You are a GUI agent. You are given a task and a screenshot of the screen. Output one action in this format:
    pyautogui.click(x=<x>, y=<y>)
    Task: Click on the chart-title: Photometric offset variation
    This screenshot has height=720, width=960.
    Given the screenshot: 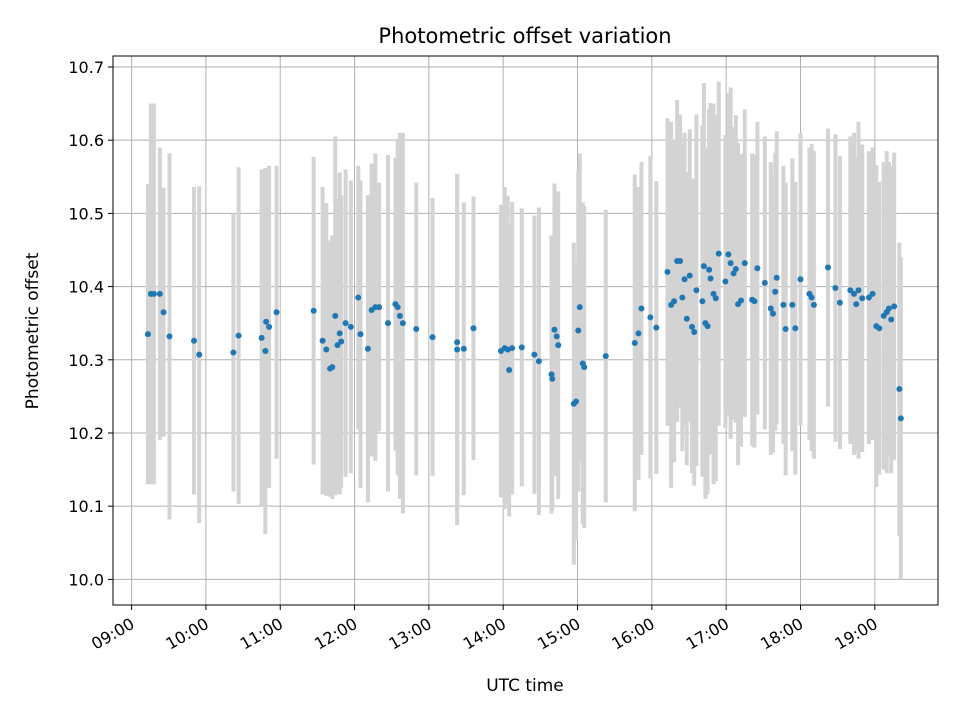 What is the action you would take?
    pyautogui.click(x=524, y=36)
    